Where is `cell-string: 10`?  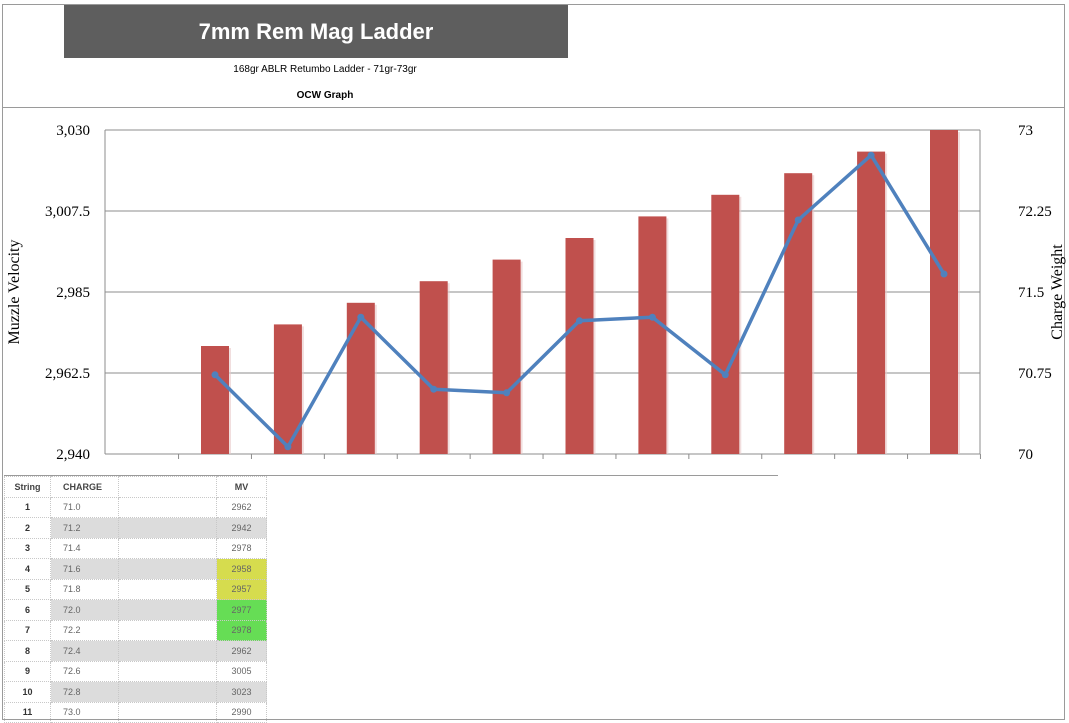
cell-string: 10 is located at coordinates (27, 692).